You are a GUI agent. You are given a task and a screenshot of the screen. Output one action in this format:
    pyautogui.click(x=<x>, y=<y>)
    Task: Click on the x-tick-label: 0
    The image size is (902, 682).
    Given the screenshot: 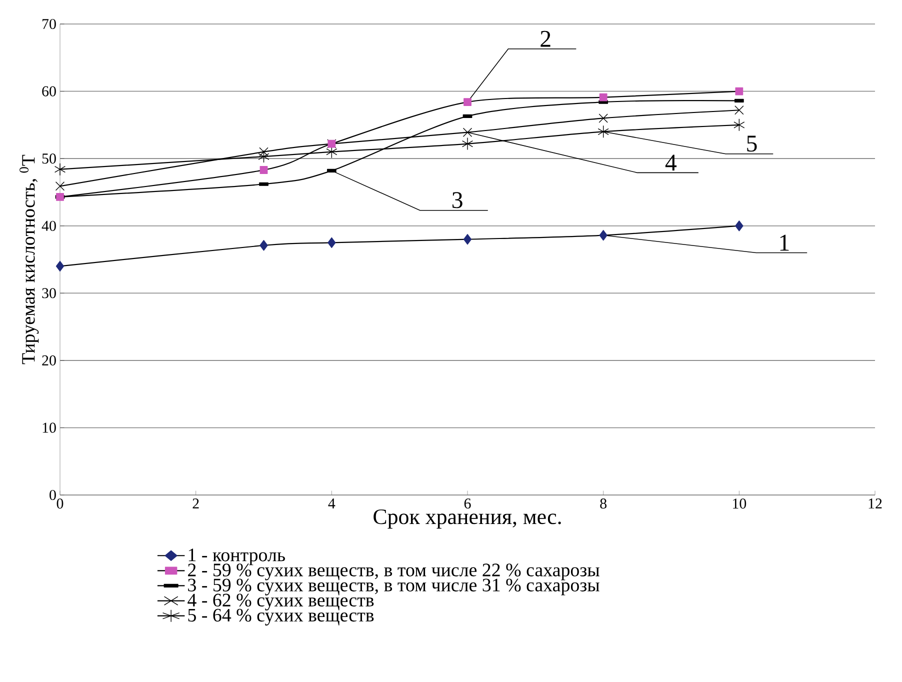 What is the action you would take?
    pyautogui.click(x=60, y=503)
    